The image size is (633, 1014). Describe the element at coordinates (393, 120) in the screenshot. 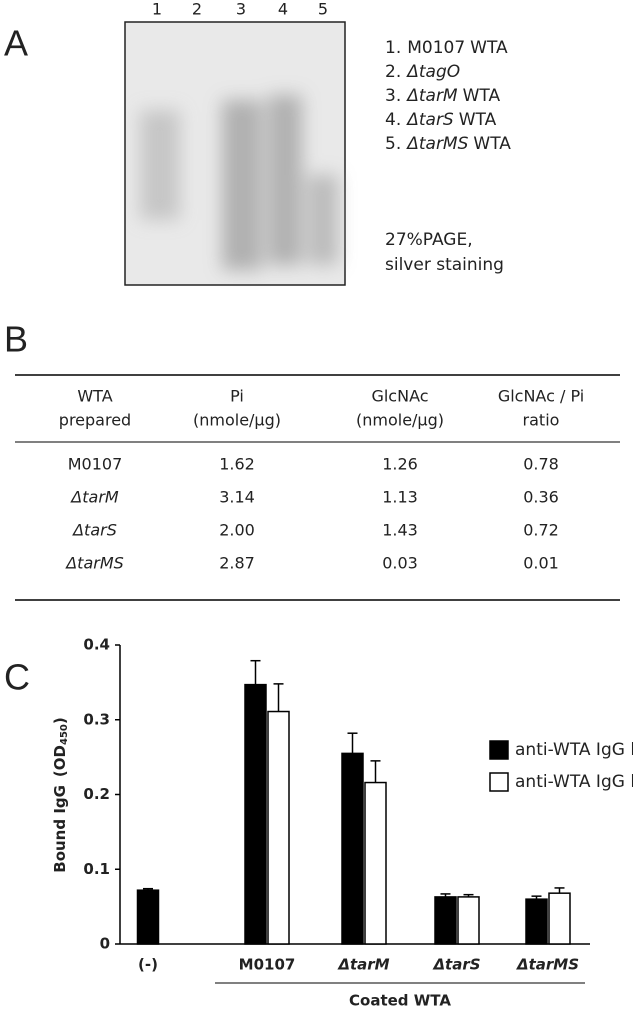

I see `legend-number: 4.` at that location.